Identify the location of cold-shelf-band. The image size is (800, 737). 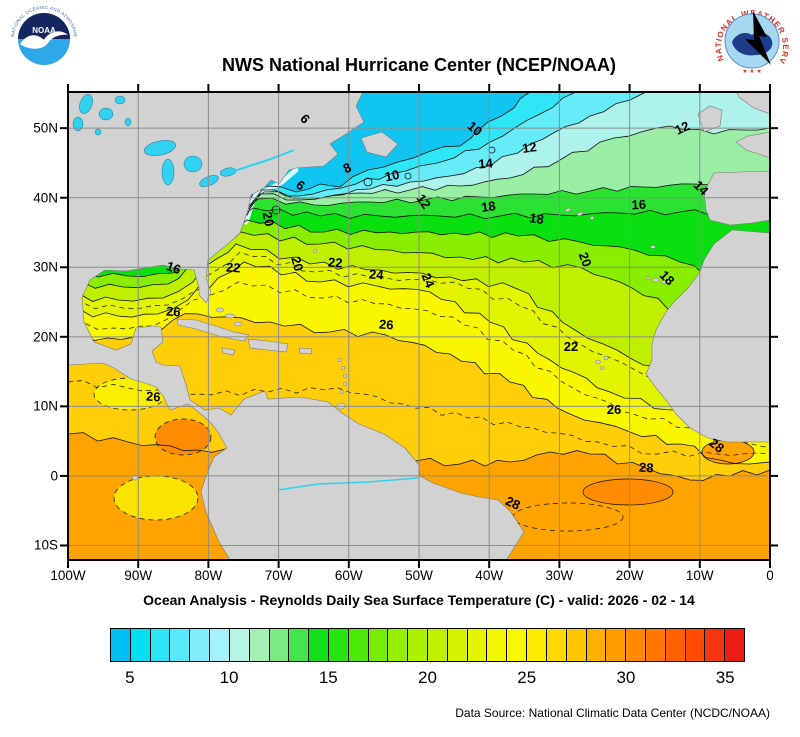
(271, 196).